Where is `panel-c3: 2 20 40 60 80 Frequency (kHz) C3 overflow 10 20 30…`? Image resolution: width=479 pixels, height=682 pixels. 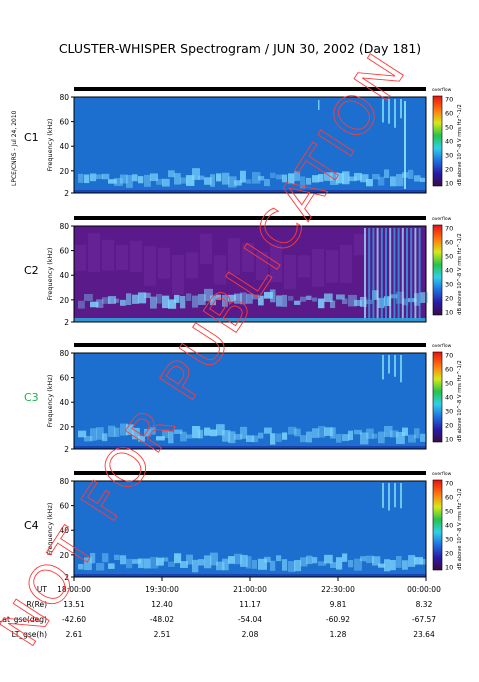
panel-c3: 2 20 40 60 80 Frequency (kHz) C3 overflow 10 20 30… is located at coordinates (243, 398).